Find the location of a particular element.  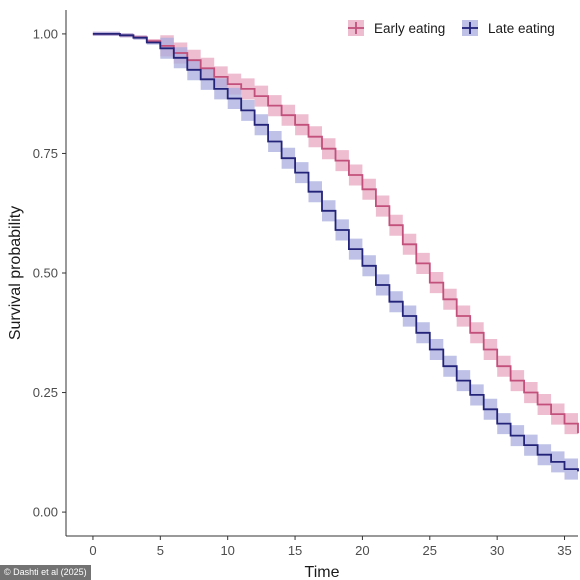

legend-item: Early eating is located at coordinates (396, 28).